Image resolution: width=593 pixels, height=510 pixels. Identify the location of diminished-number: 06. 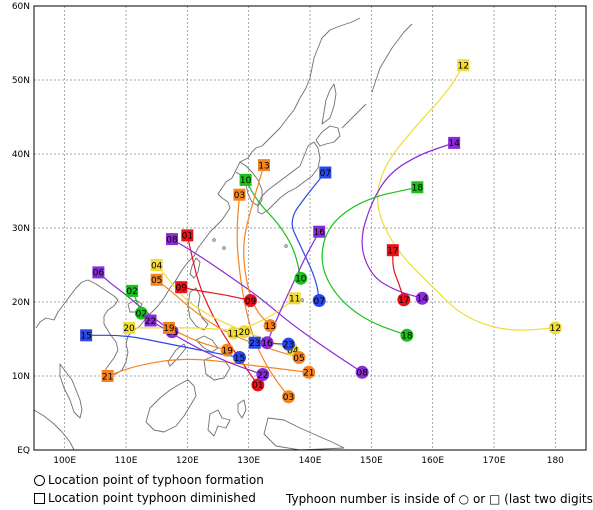
(99, 274).